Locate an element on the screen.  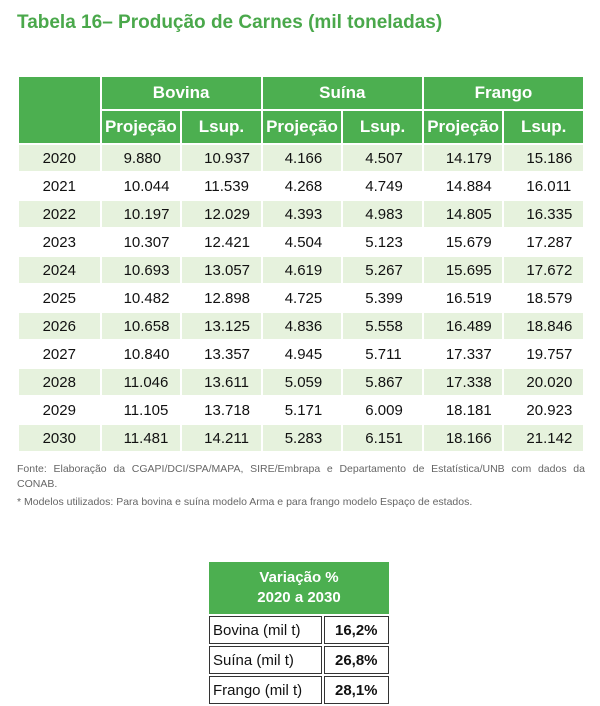
value-cell: 4.166 is located at coordinates (302, 158).